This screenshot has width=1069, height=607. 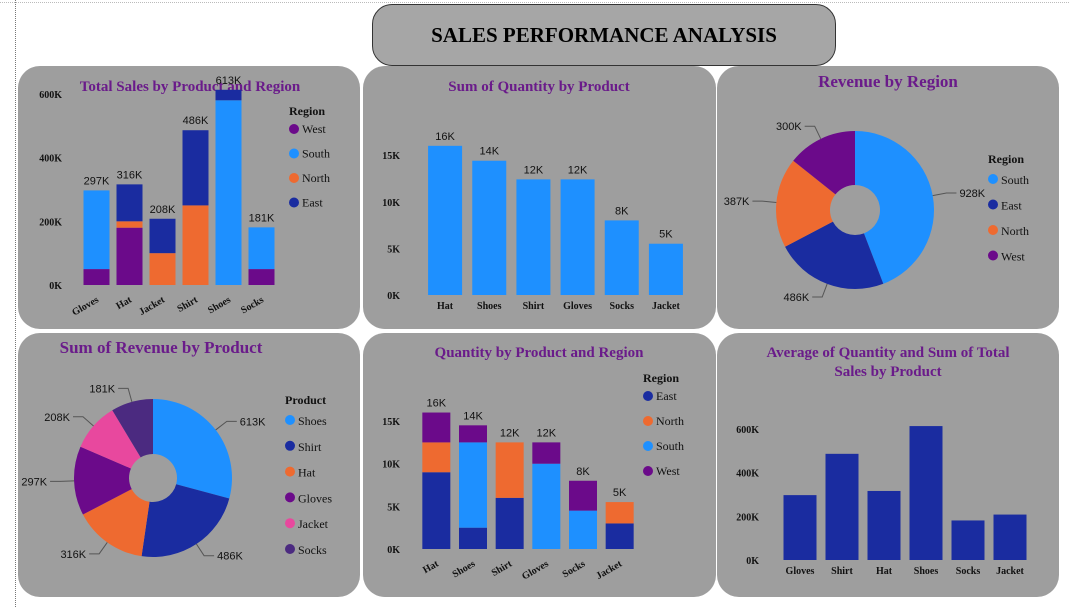 I want to click on bar-shoes-south, so click(x=228, y=192).